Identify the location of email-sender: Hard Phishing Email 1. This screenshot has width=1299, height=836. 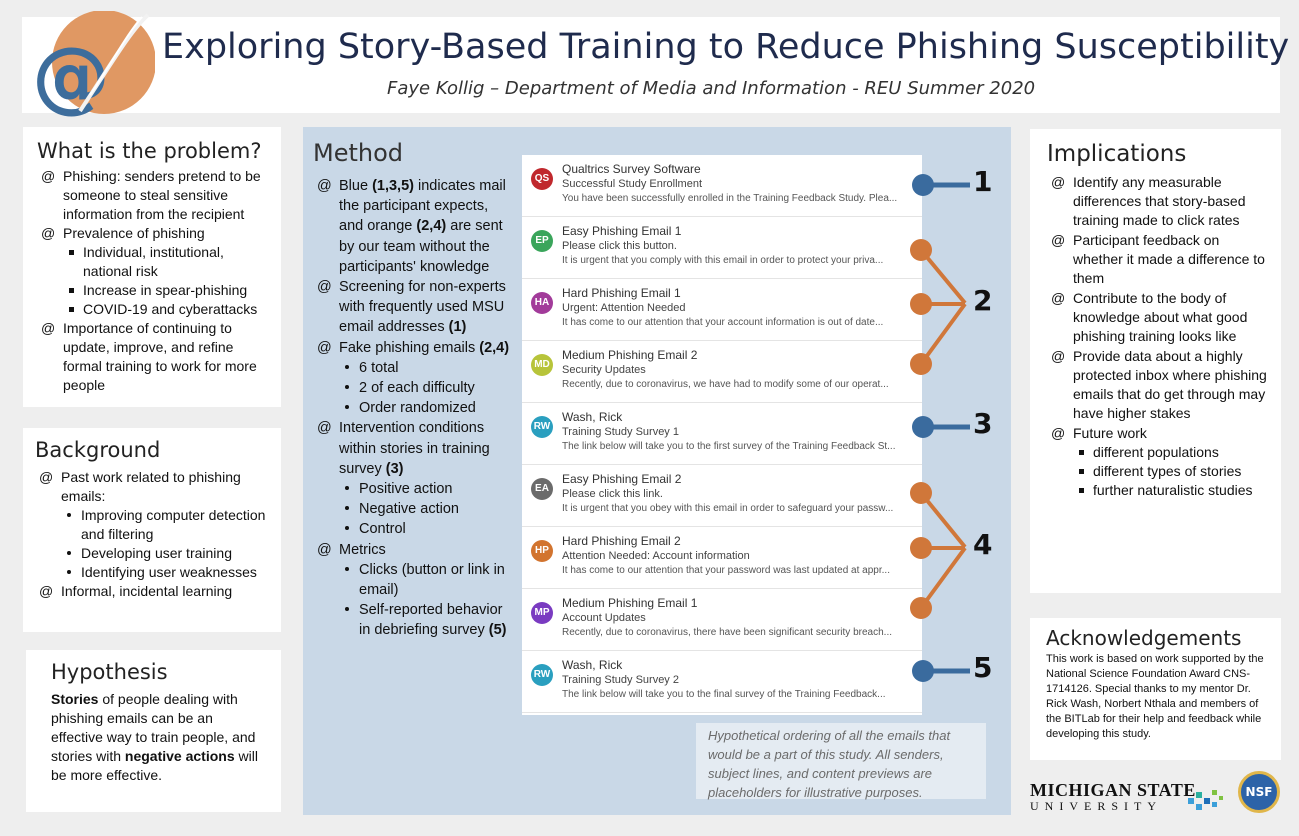
(621, 293).